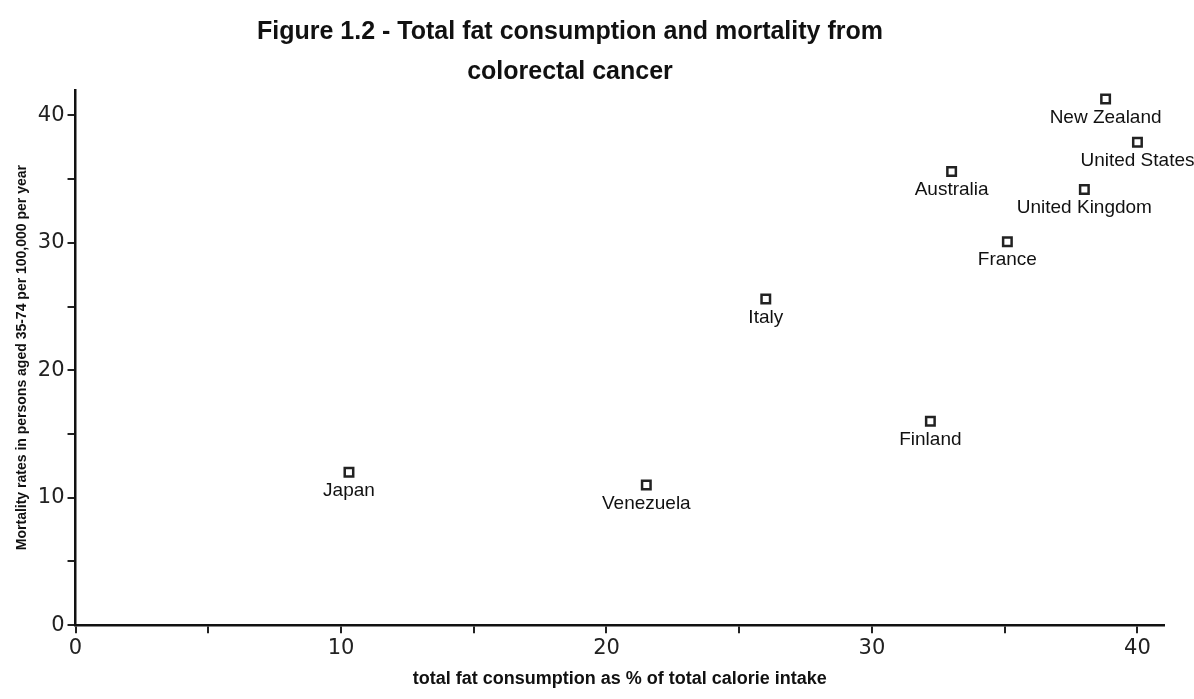  What do you see at coordinates (58, 623) in the screenshot?
I see `y-tick-label: 0` at bounding box center [58, 623].